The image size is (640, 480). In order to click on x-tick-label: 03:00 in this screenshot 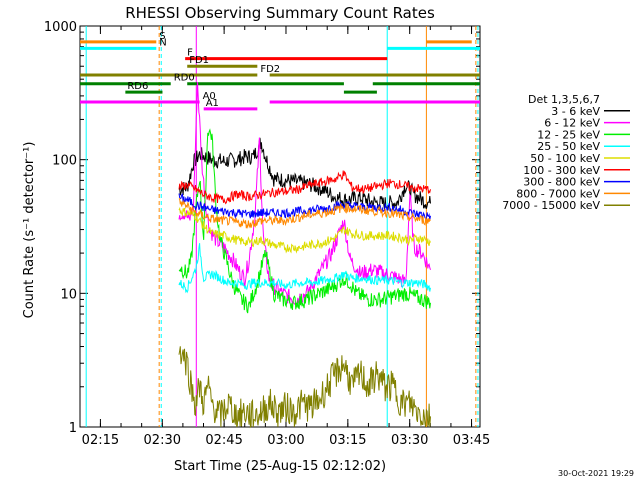, I will do `click(285, 440)`.